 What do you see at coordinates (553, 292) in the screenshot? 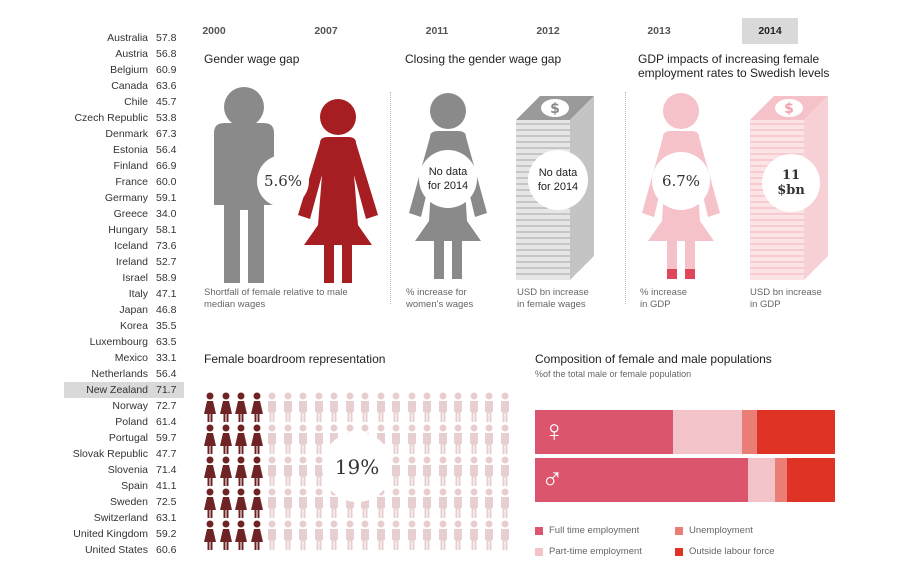
I see `usd-wages-caption-line1: USD bn increase` at bounding box center [553, 292].